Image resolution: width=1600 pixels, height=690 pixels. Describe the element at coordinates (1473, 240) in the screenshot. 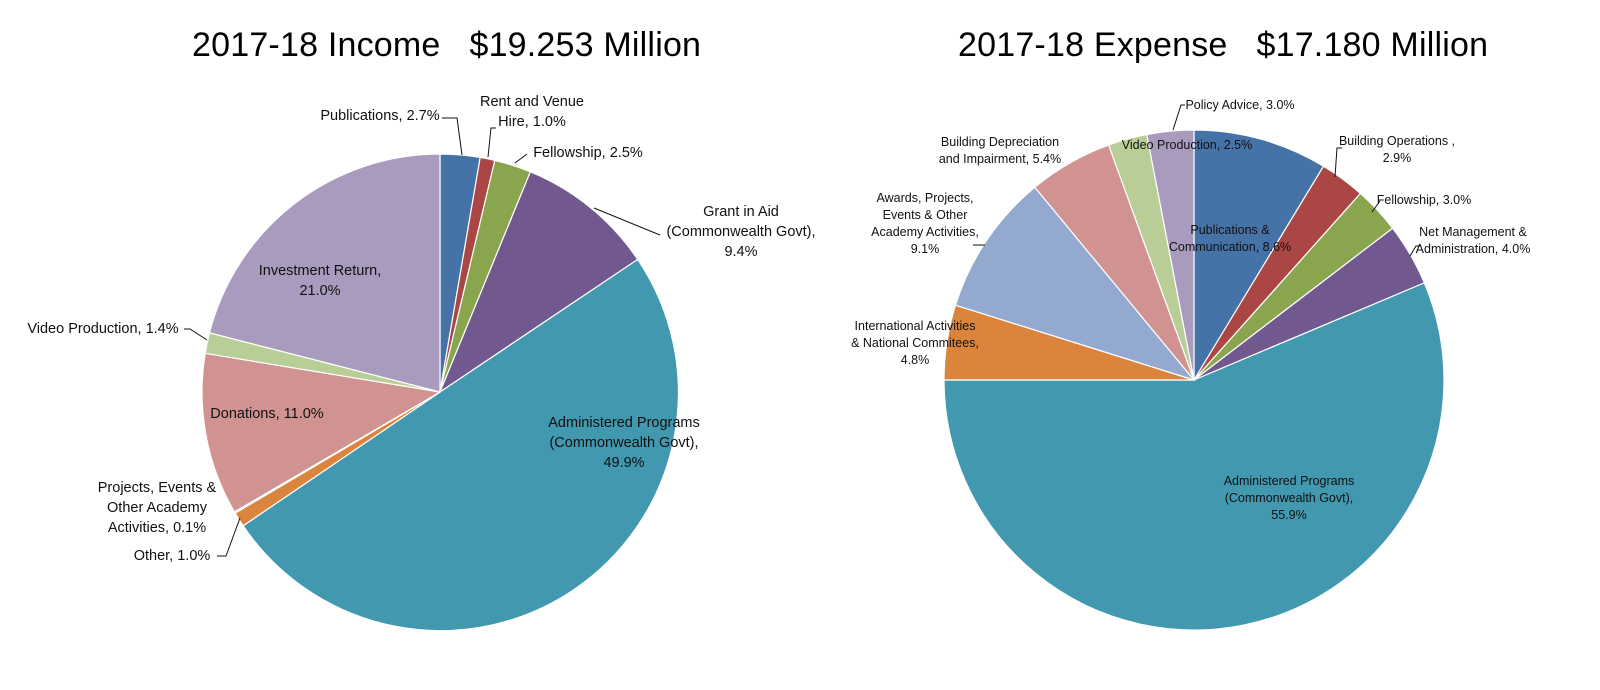

I see `expense-data-label: Net Management & Administration, 4.0%` at that location.